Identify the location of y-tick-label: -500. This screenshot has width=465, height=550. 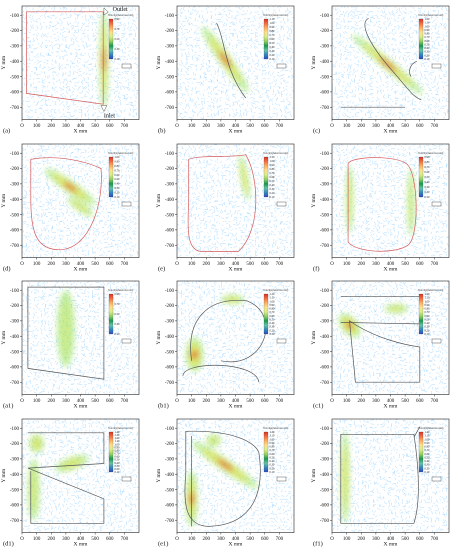
(170, 77).